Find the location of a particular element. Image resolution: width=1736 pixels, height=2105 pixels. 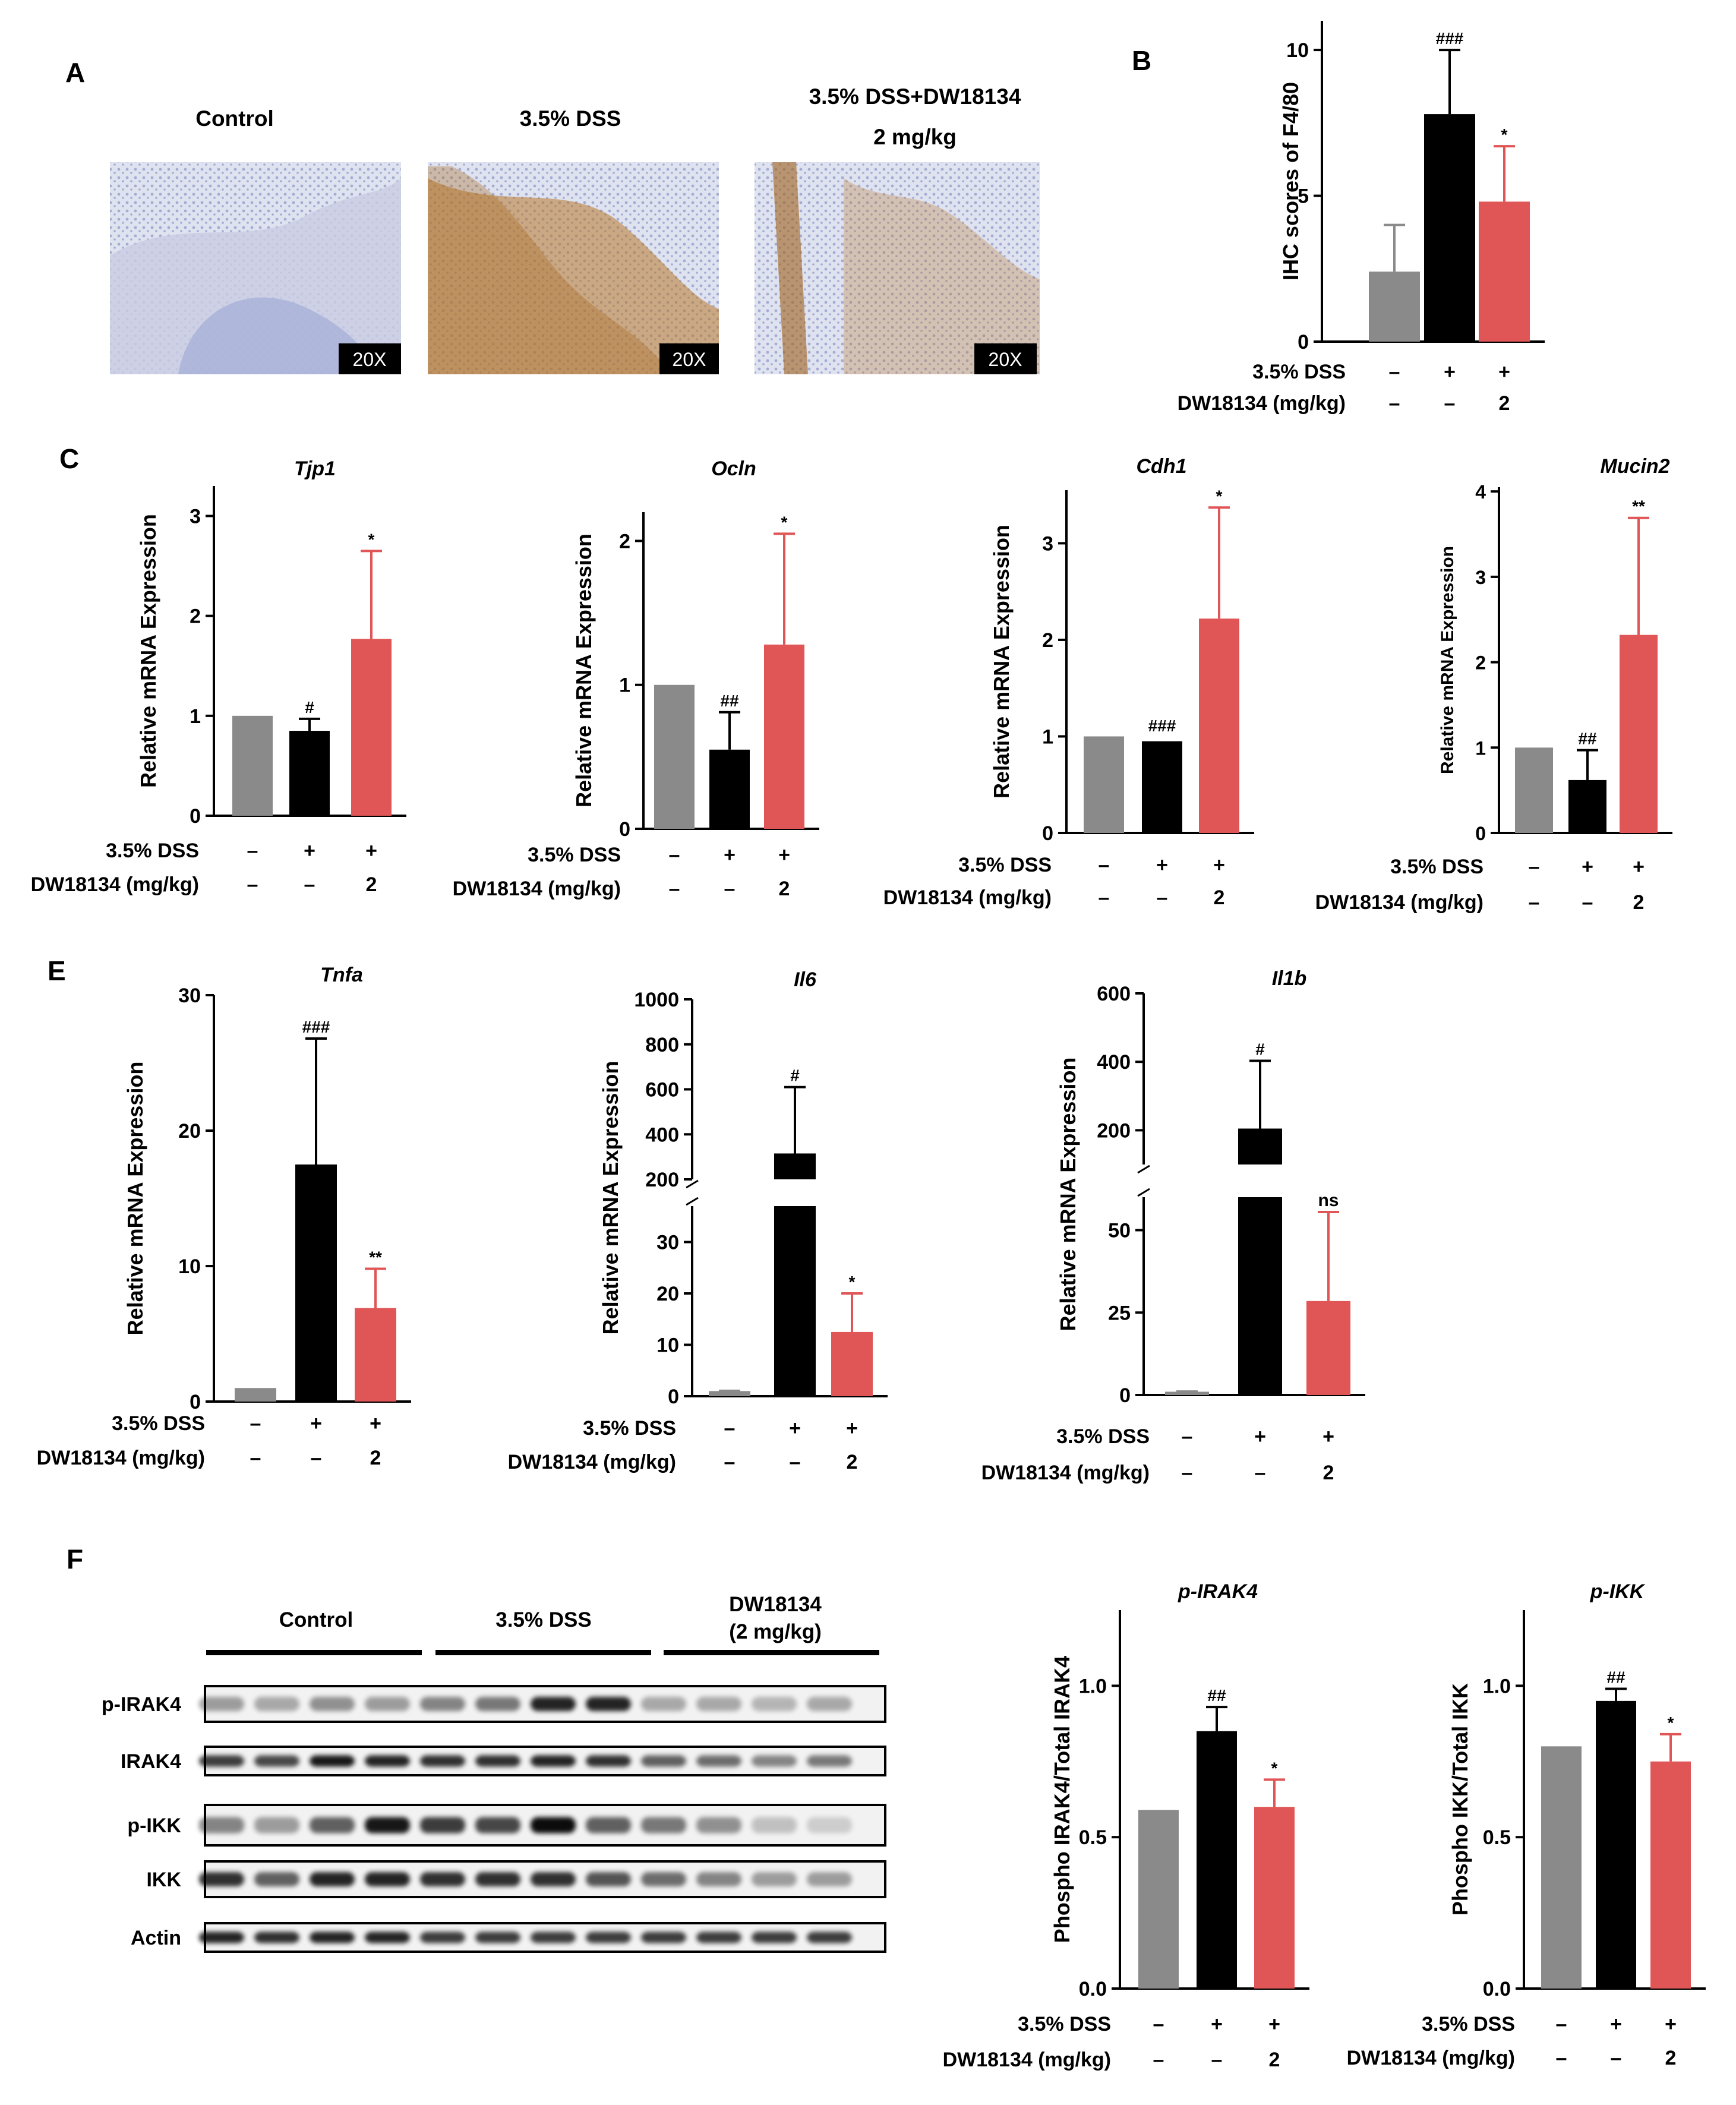

chart-title: p-IKK is located at coordinates (1618, 1591).